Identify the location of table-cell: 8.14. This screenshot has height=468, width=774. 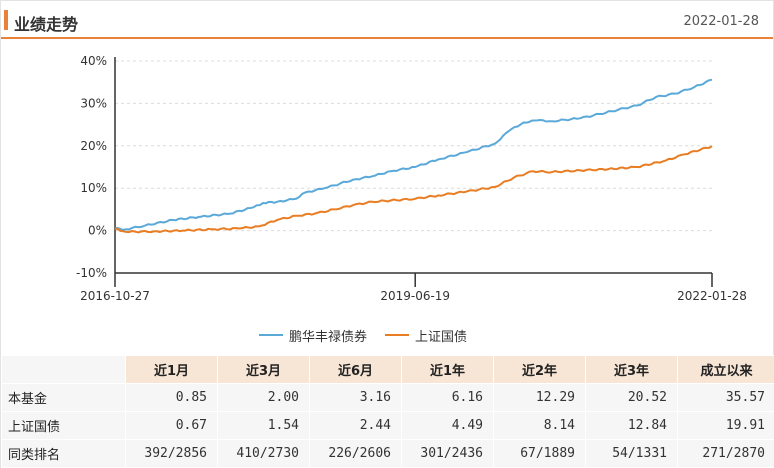
(539, 425).